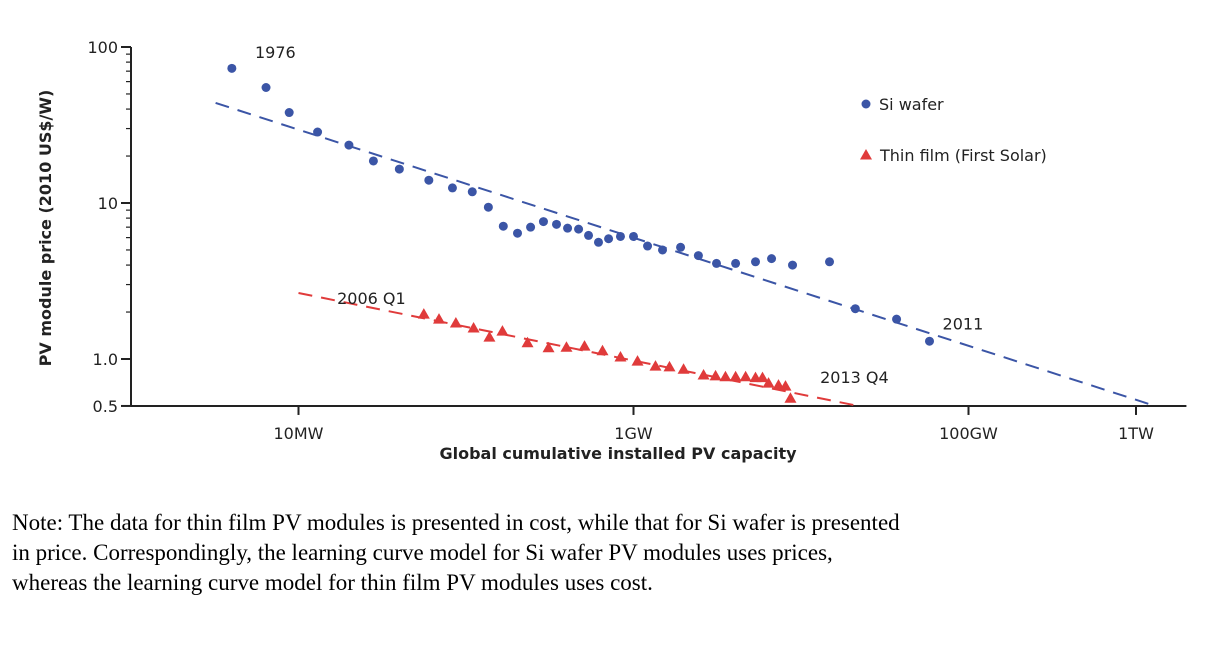 The width and height of the screenshot is (1220, 658). I want to click on legend-circle-icon, so click(866, 104).